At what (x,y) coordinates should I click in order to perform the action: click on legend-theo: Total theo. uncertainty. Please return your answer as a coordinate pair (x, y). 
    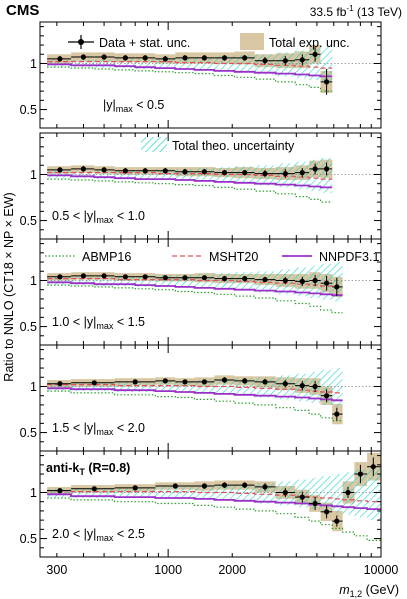
    Looking at the image, I should click on (218, 145).